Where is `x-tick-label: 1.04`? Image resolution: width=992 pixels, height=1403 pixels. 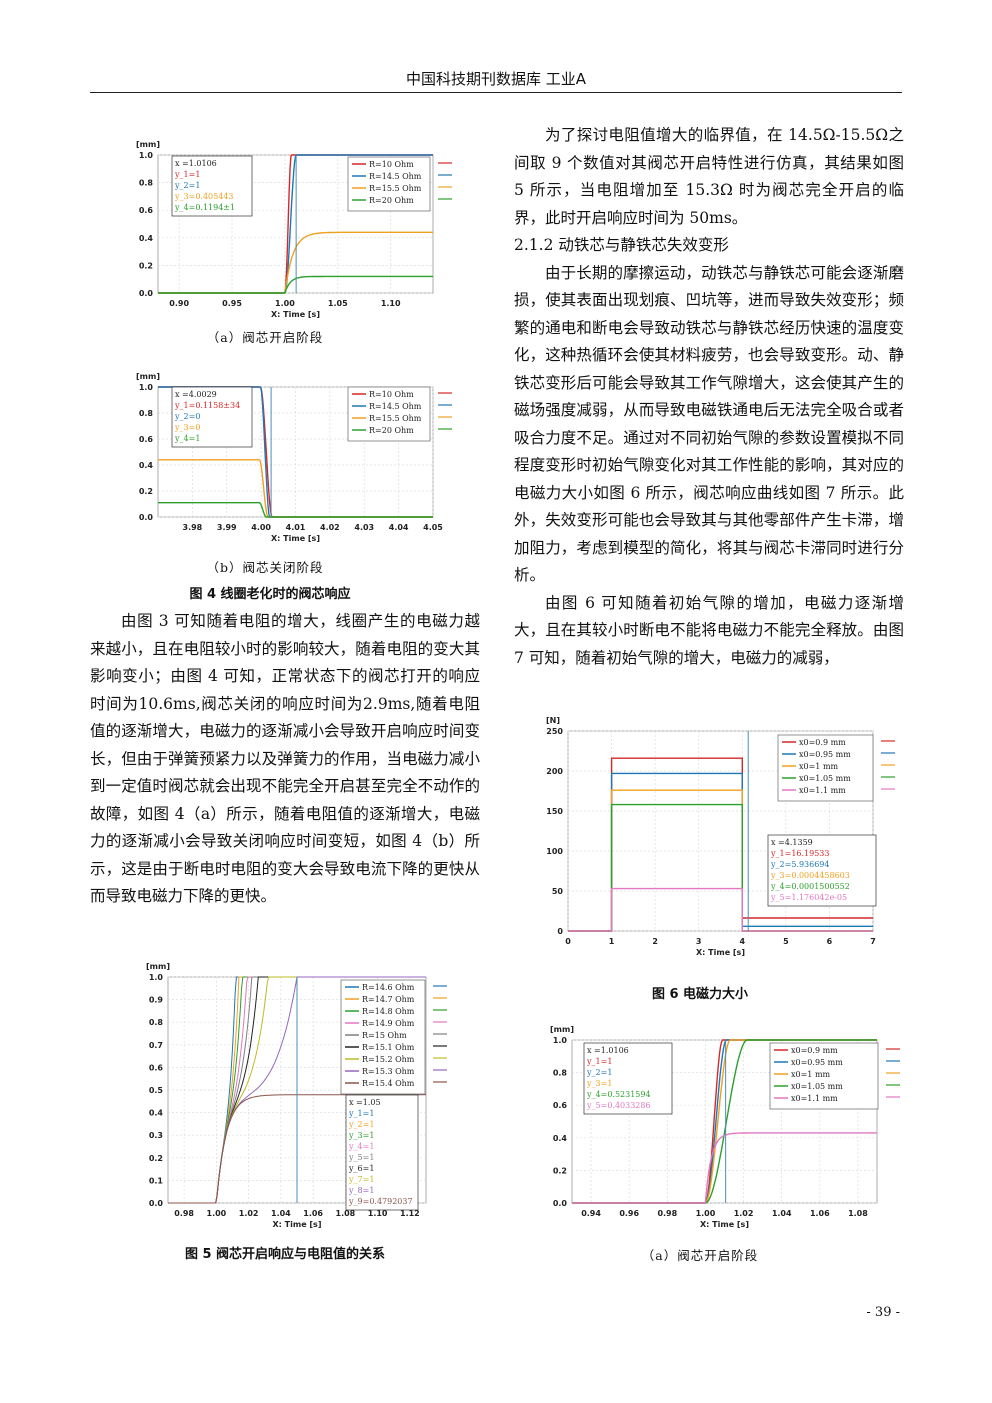
x-tick-label: 1.04 is located at coordinates (782, 1213).